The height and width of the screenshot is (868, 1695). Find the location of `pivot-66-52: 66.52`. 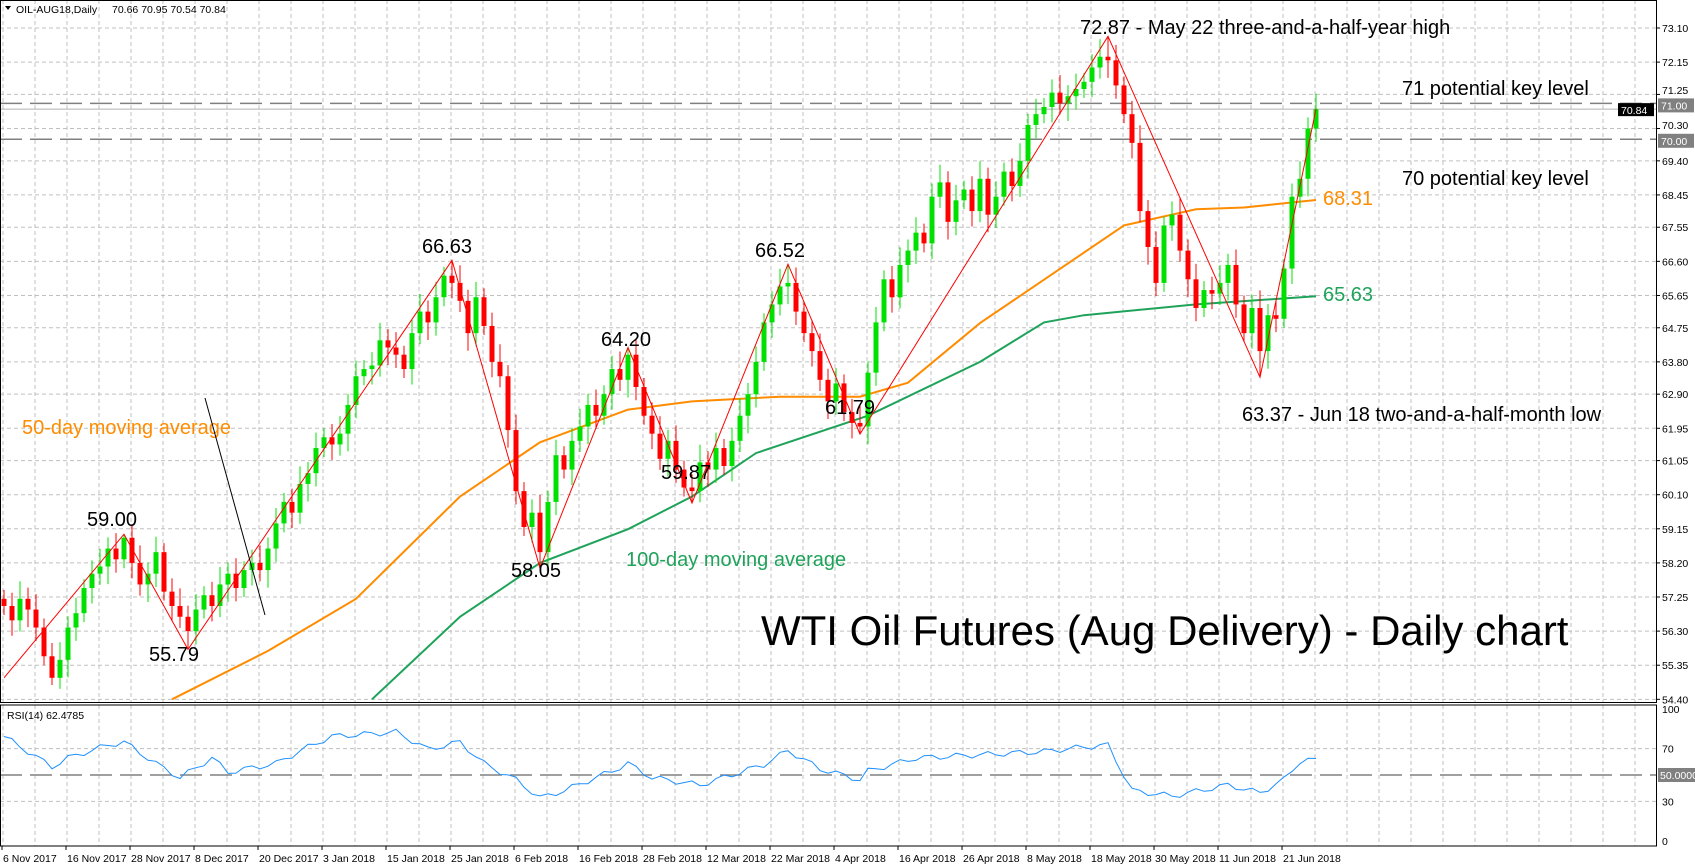

pivot-66-52: 66.52 is located at coordinates (780, 251).